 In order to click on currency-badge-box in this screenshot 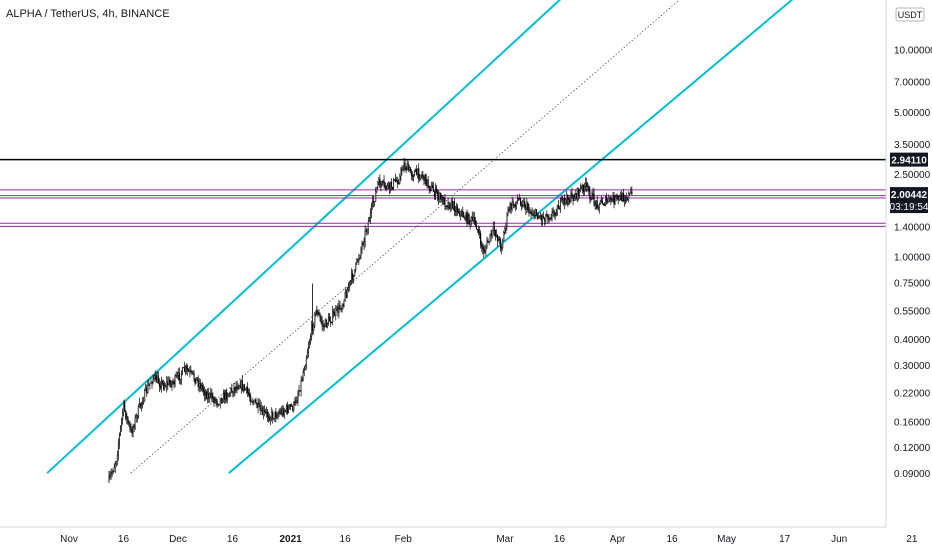, I will do `click(910, 14)`.